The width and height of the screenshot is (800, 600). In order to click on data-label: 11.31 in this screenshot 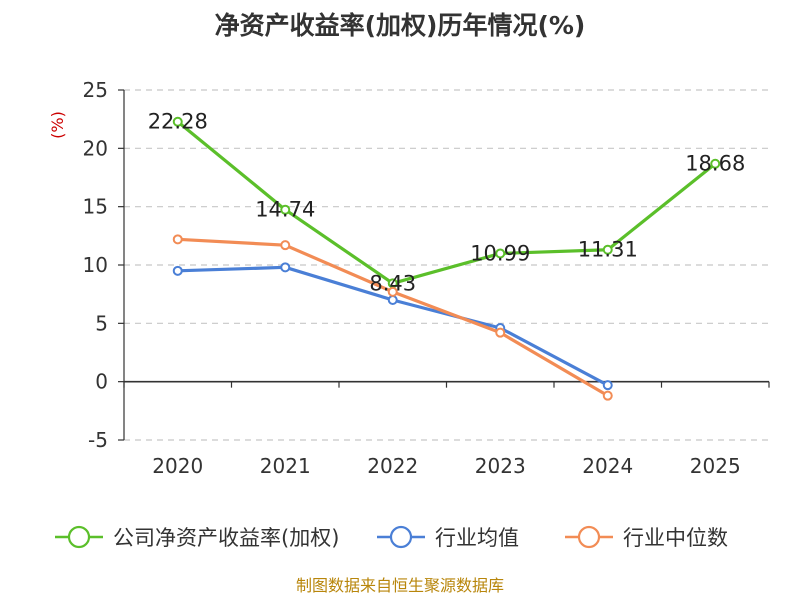, I will do `click(608, 250)`.